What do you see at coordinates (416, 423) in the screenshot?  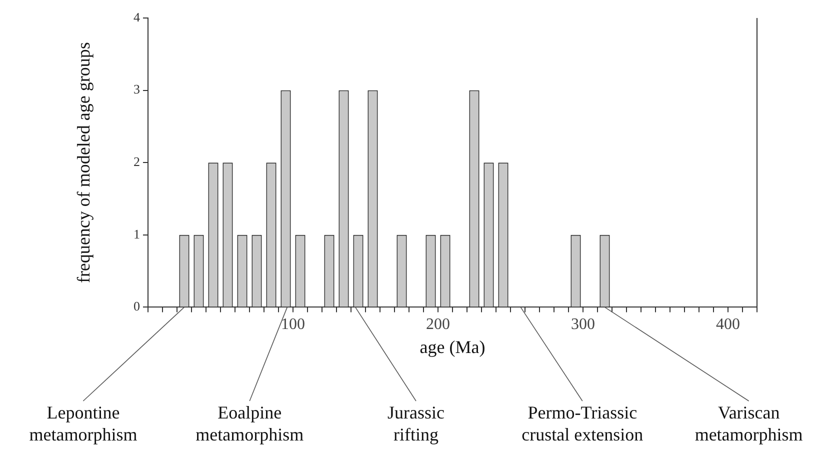 I see `annotation: Jurassic rifting` at bounding box center [416, 423].